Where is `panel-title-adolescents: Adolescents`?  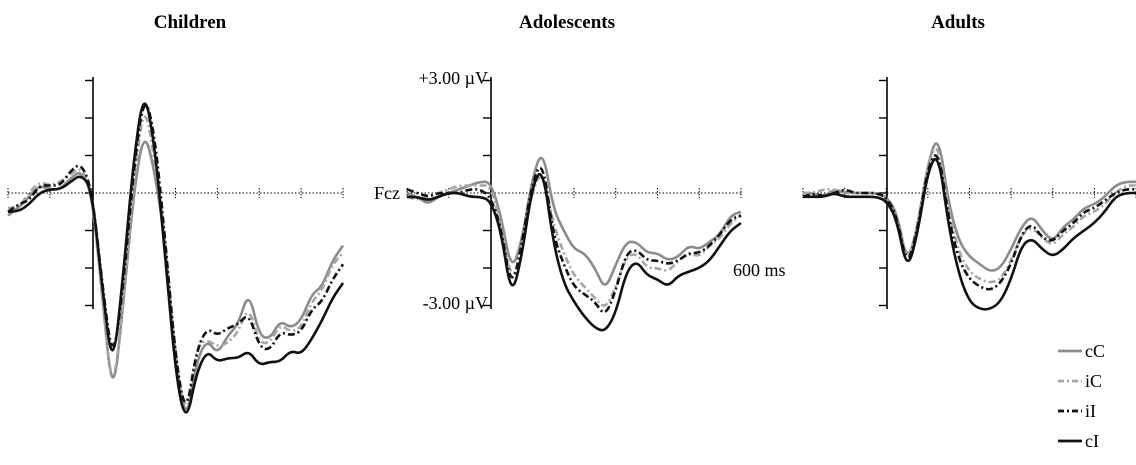 panel-title-adolescents: Adolescents is located at coordinates (567, 22).